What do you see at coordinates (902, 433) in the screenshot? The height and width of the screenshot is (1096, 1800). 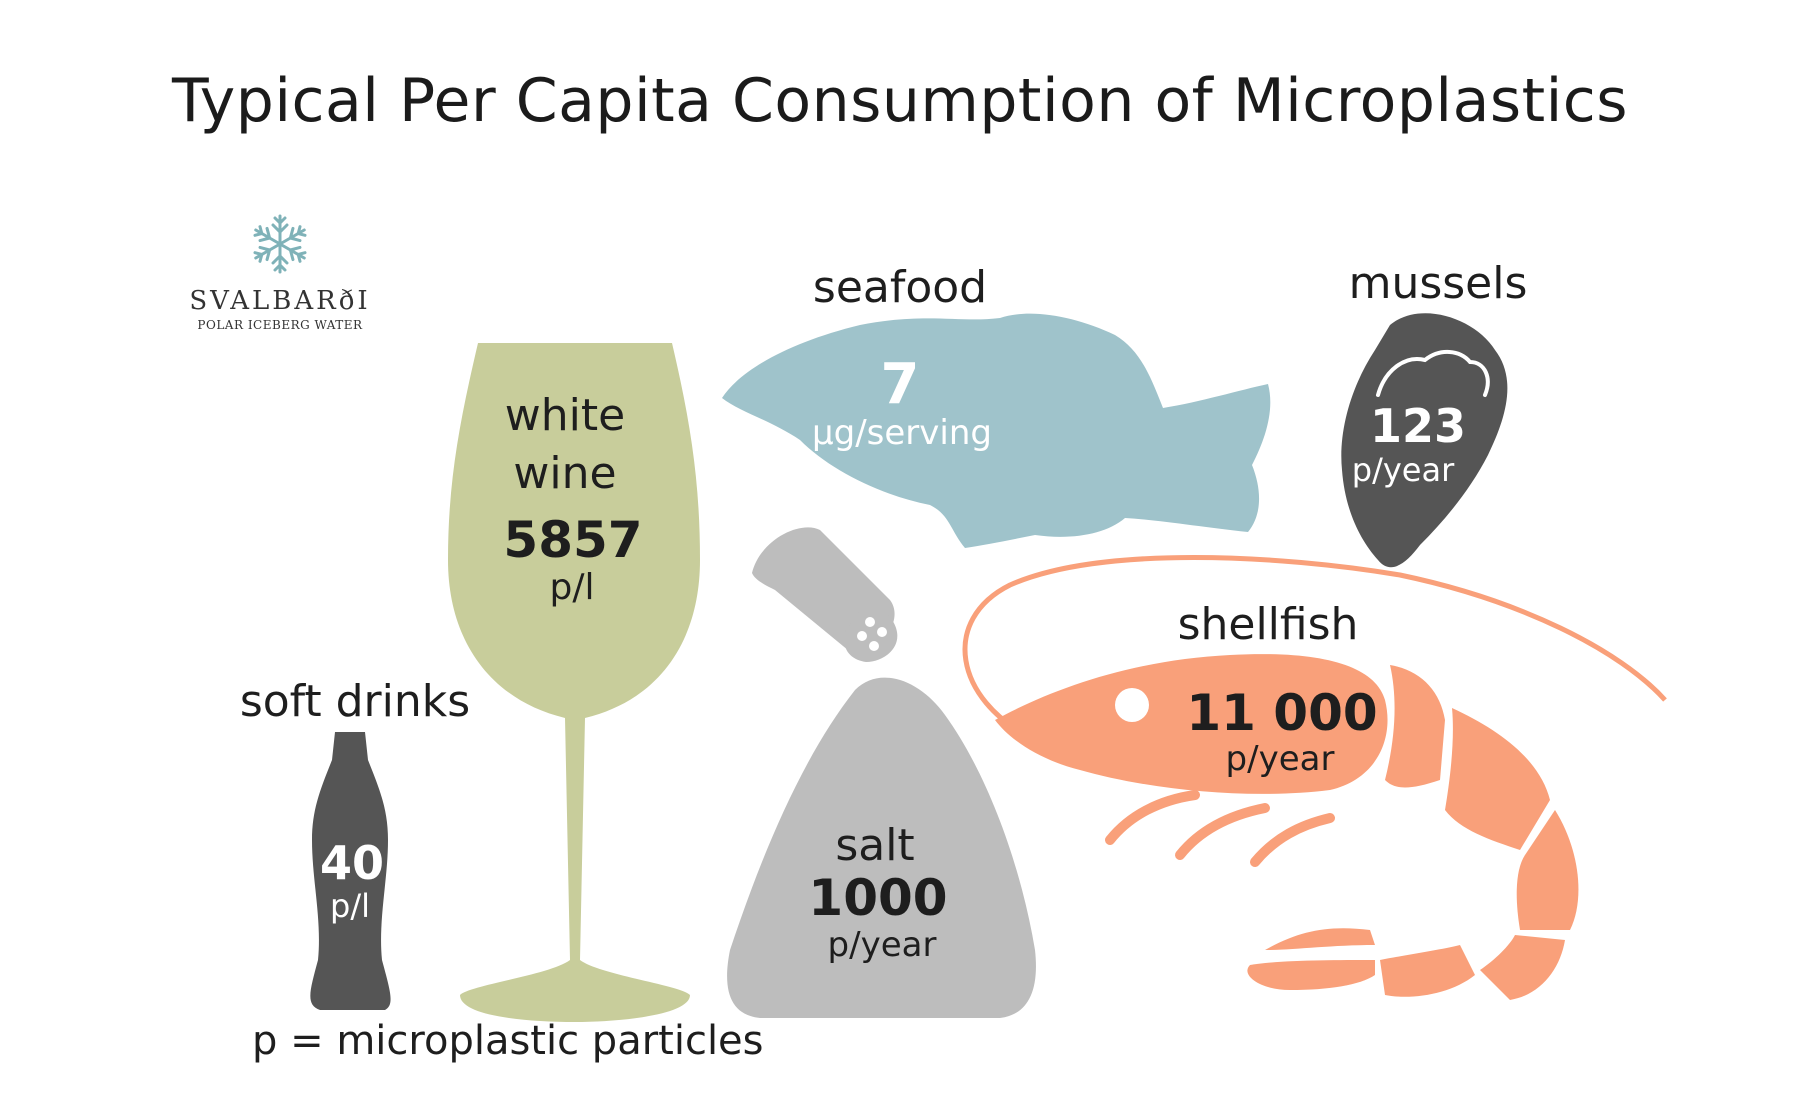 I see `seafood-unit: µg/serving` at bounding box center [902, 433].